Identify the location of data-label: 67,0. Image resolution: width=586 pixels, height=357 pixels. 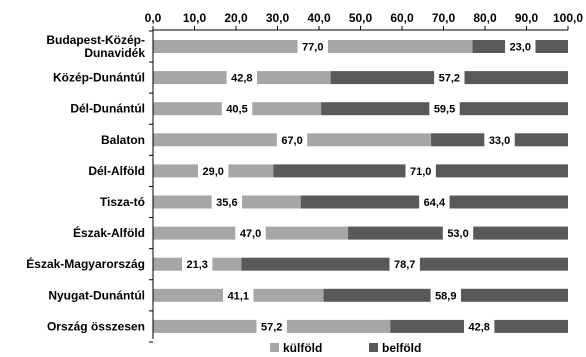
(291, 141).